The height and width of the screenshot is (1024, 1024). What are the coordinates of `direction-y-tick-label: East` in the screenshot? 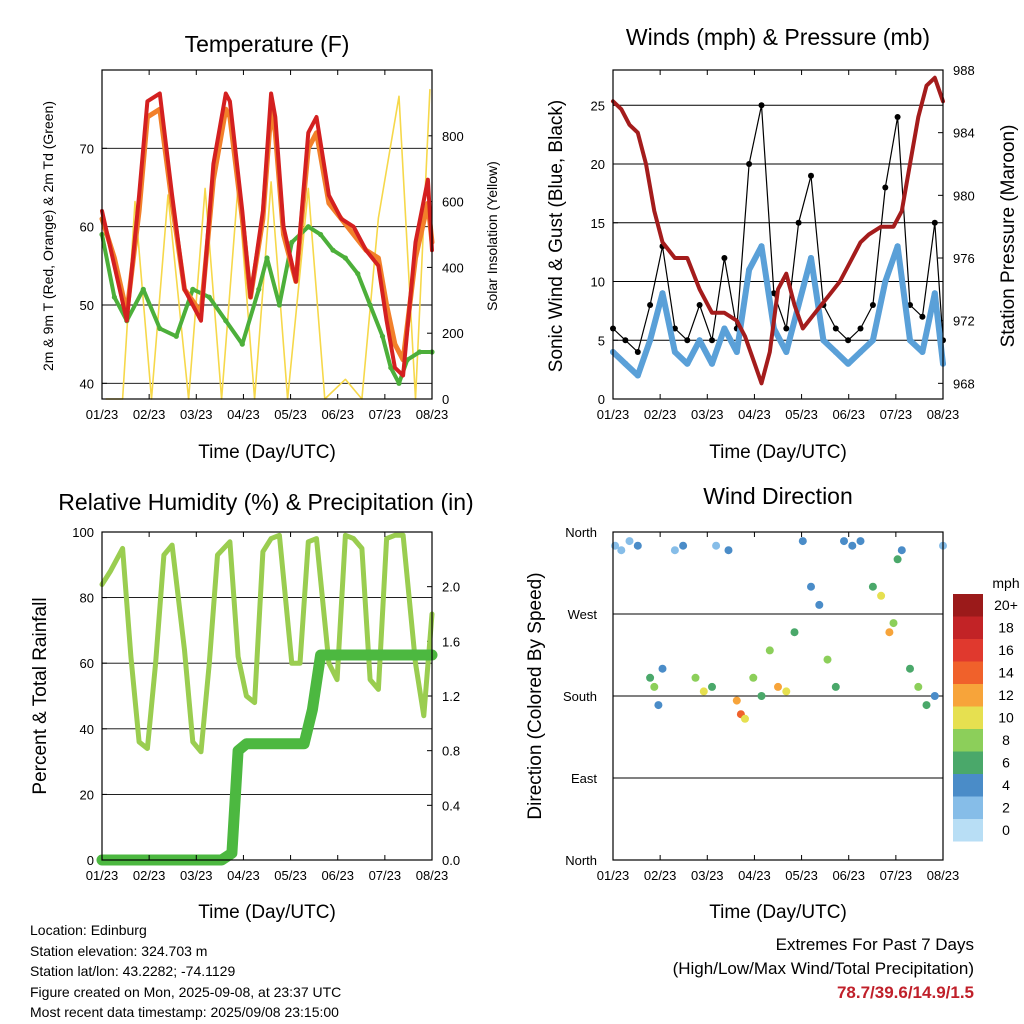 It's located at (584, 778).